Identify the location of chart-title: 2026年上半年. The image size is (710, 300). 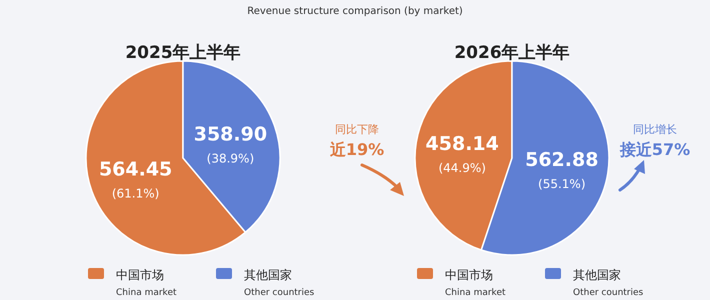
(512, 53).